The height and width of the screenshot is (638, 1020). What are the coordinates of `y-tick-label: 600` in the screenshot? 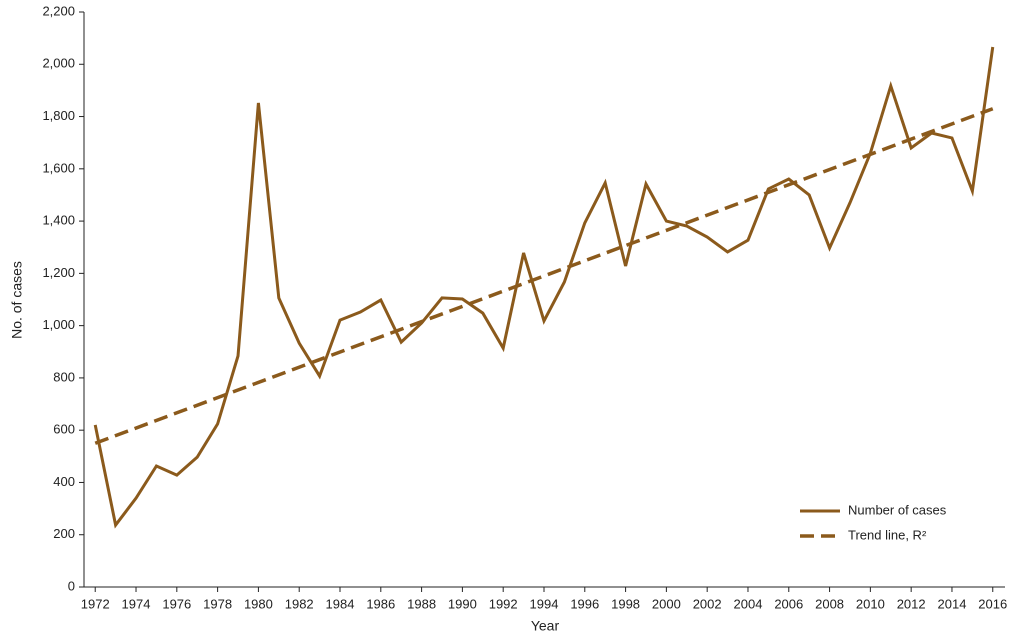 It's located at (64, 429).